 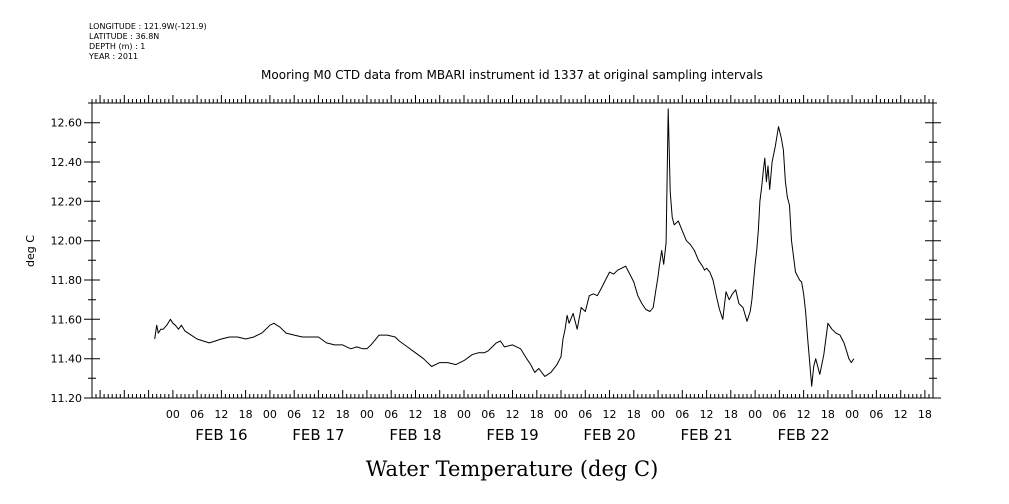 I want to click on y-tick-label: 11.80, so click(x=67, y=280).